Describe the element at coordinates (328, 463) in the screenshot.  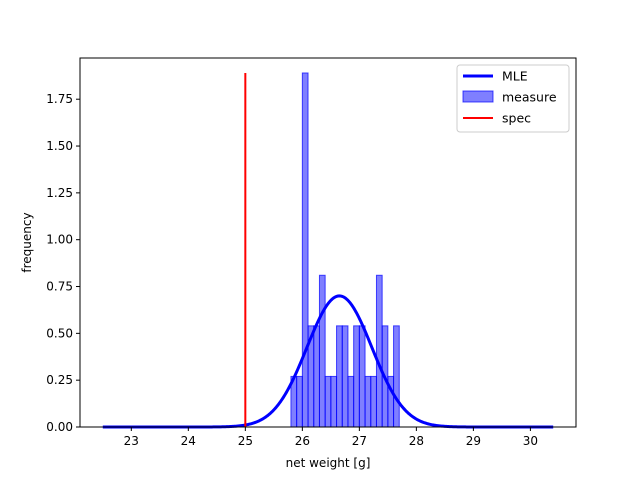
I see `x-axis-label: net weight [g]` at that location.